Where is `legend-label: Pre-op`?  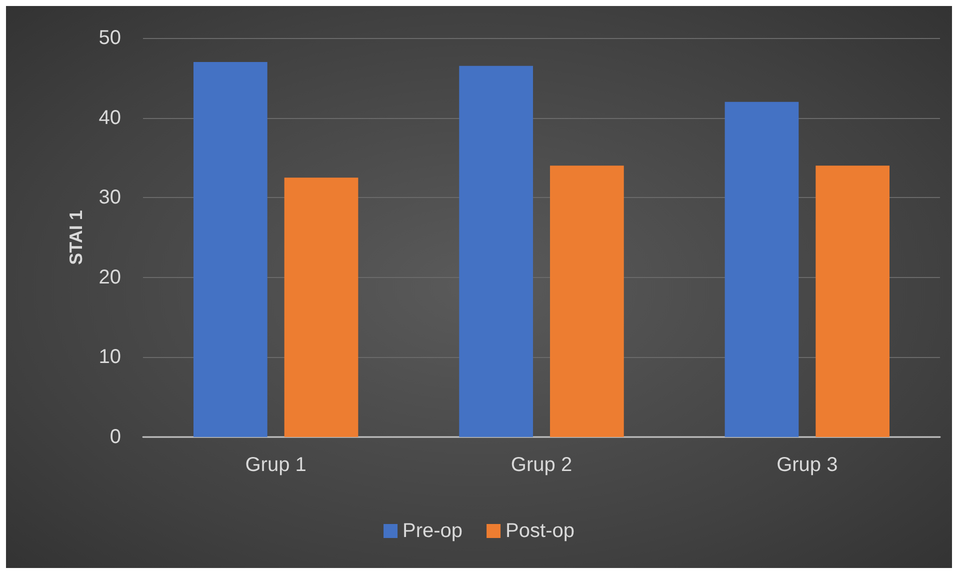 legend-label: Pre-op is located at coordinates (432, 531).